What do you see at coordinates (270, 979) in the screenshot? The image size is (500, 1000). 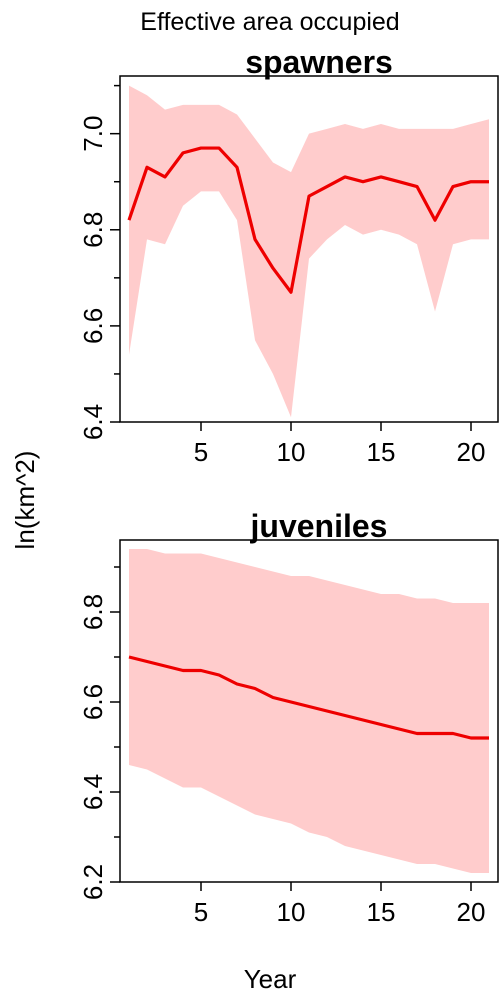 I see `figure-x-axis-label: Year` at bounding box center [270, 979].